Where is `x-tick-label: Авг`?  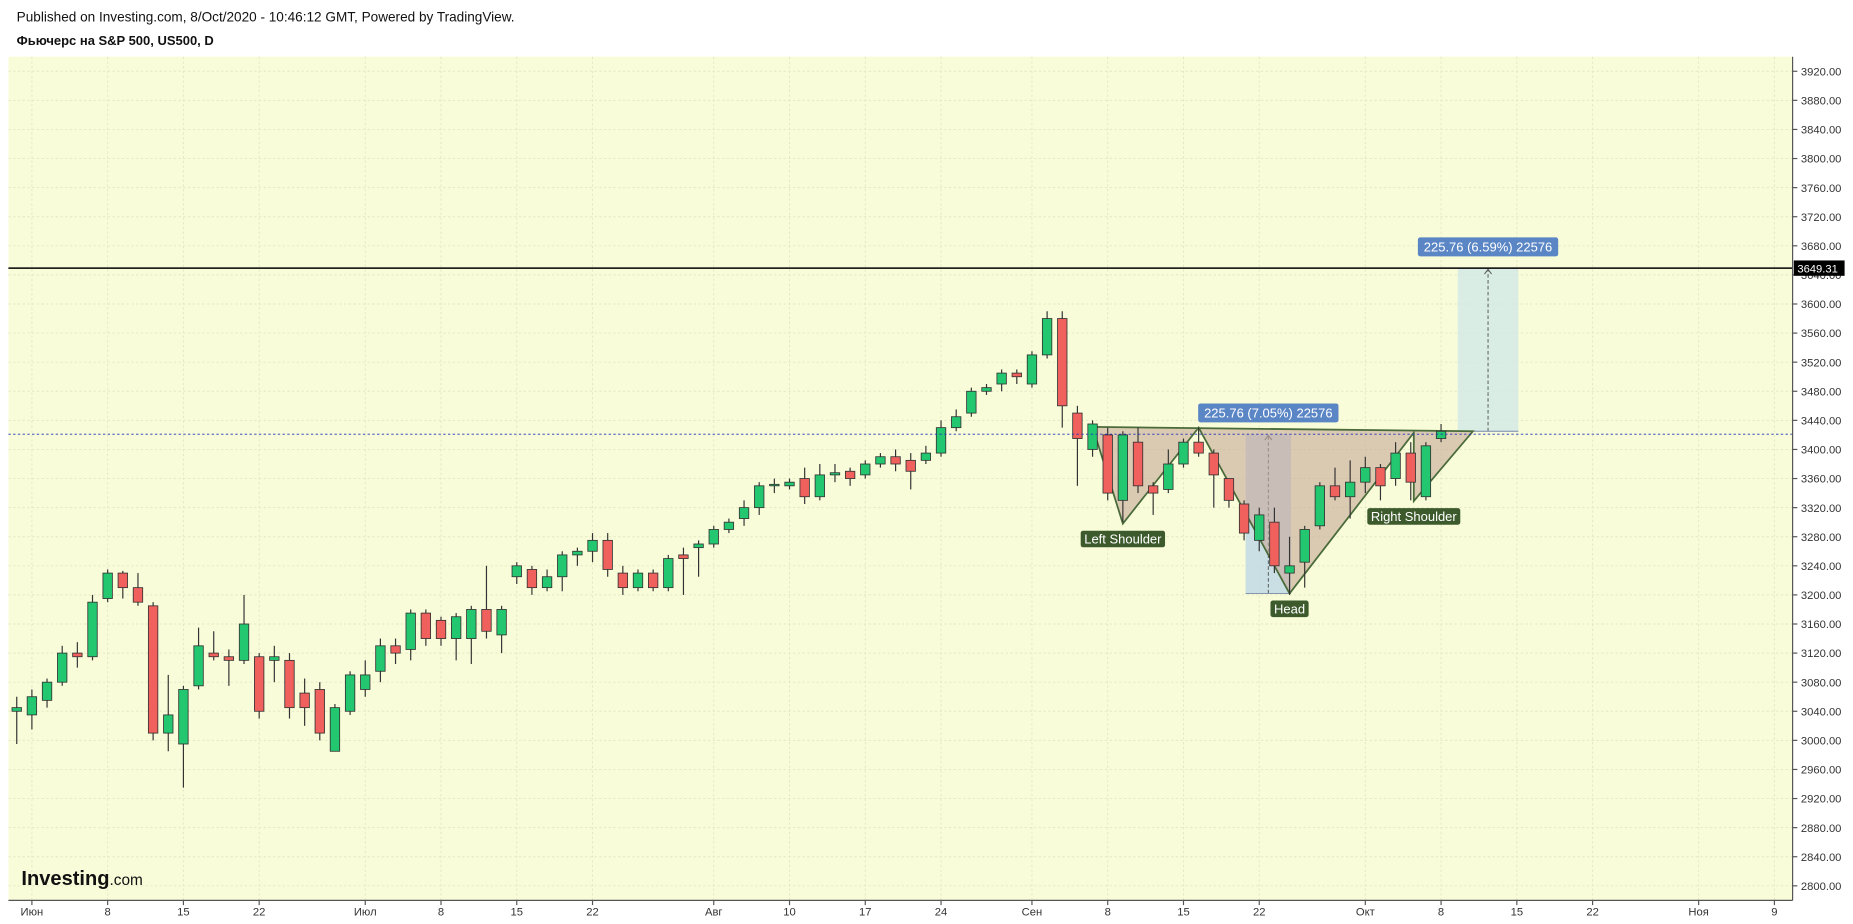 x-tick-label: Авг is located at coordinates (714, 913).